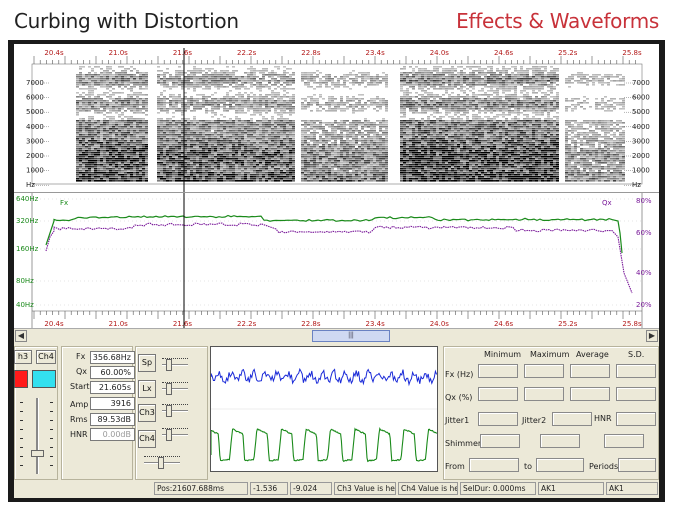 The height and width of the screenshot is (512, 673). I want to click on pitch-time-tick-label: 20.4s, so click(54, 324).